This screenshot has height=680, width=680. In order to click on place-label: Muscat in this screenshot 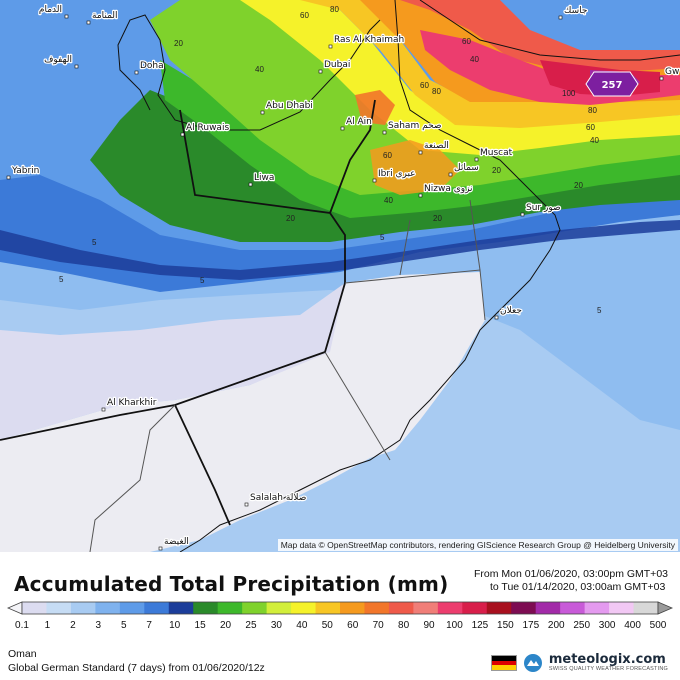, I will do `click(496, 153)`.